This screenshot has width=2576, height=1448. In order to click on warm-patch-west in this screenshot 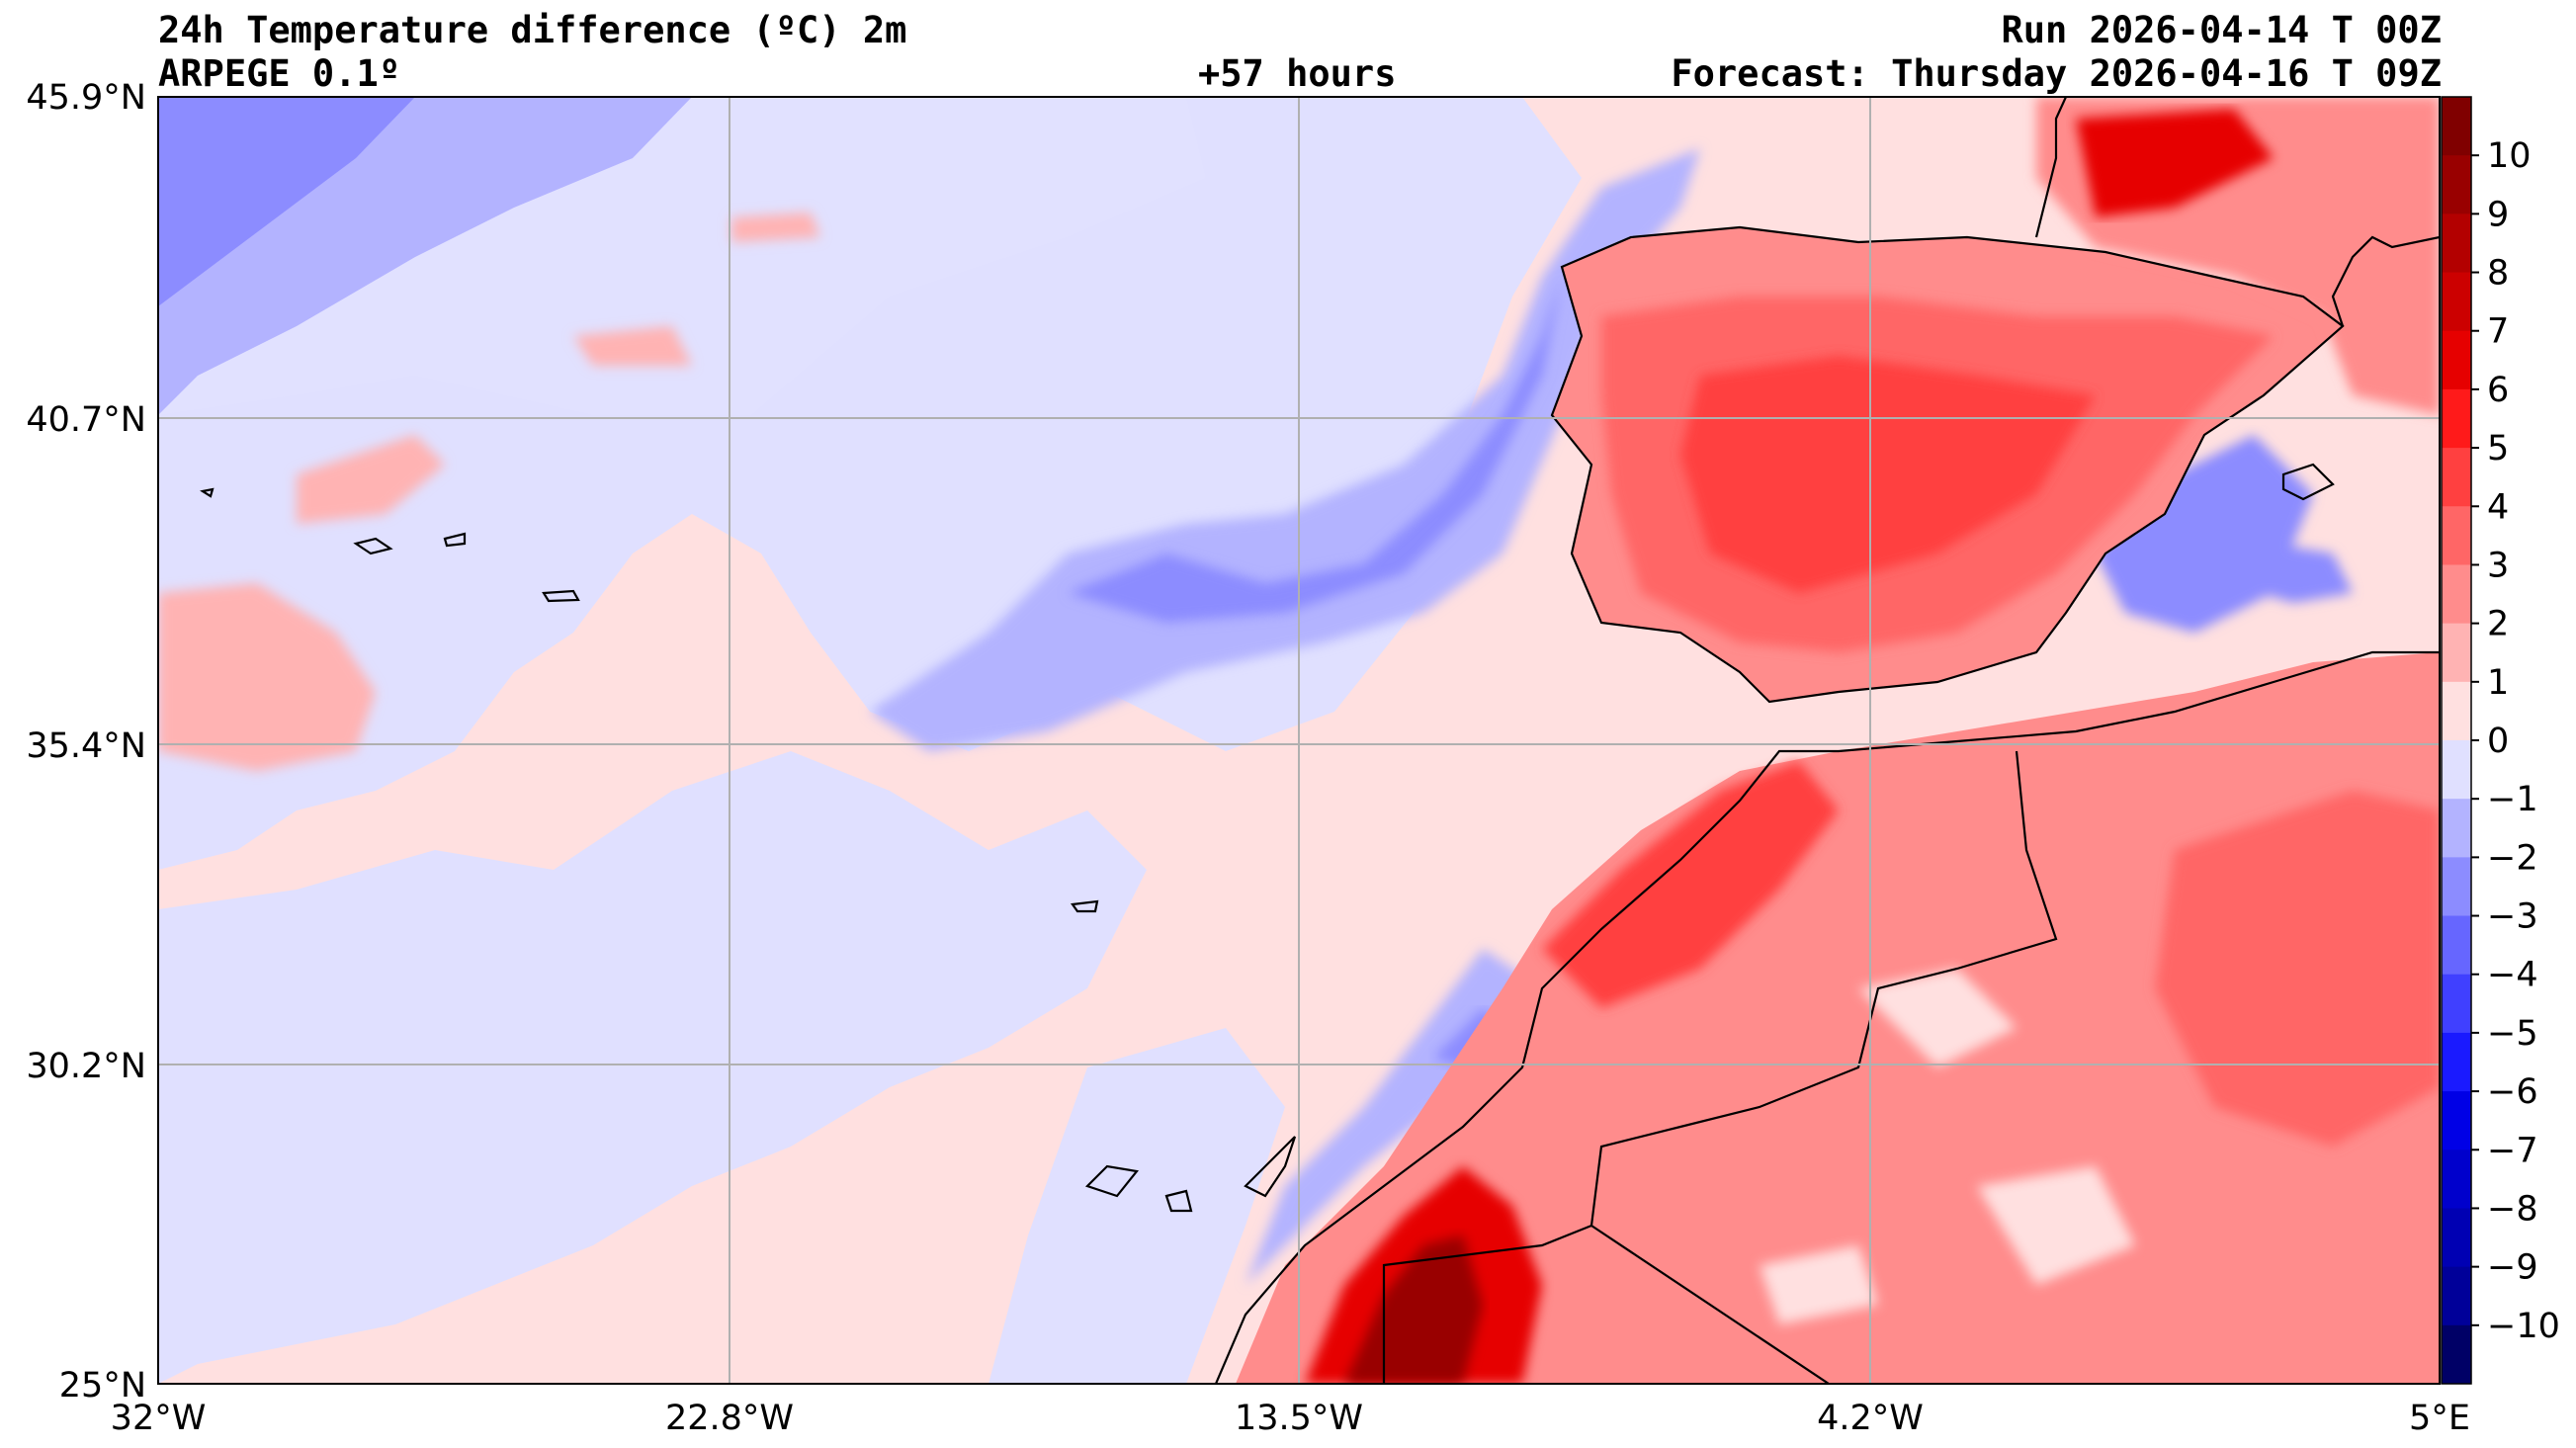, I will do `click(489, 492)`.